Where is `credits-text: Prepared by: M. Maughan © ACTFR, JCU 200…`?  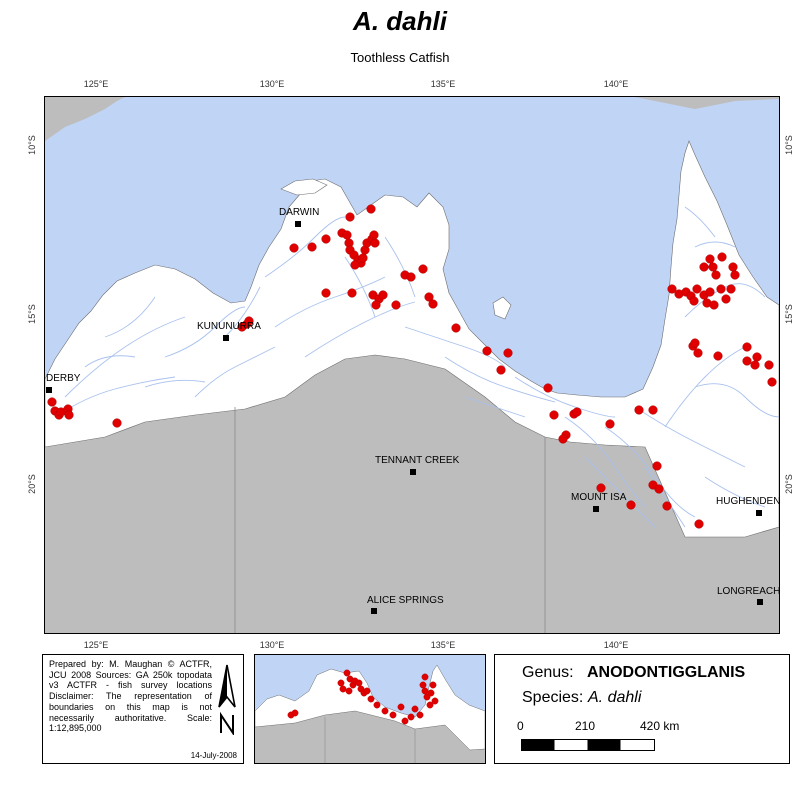
credits-text: Prepared by: M. Maughan © ACTFR, JCU 200… is located at coordinates (130, 696).